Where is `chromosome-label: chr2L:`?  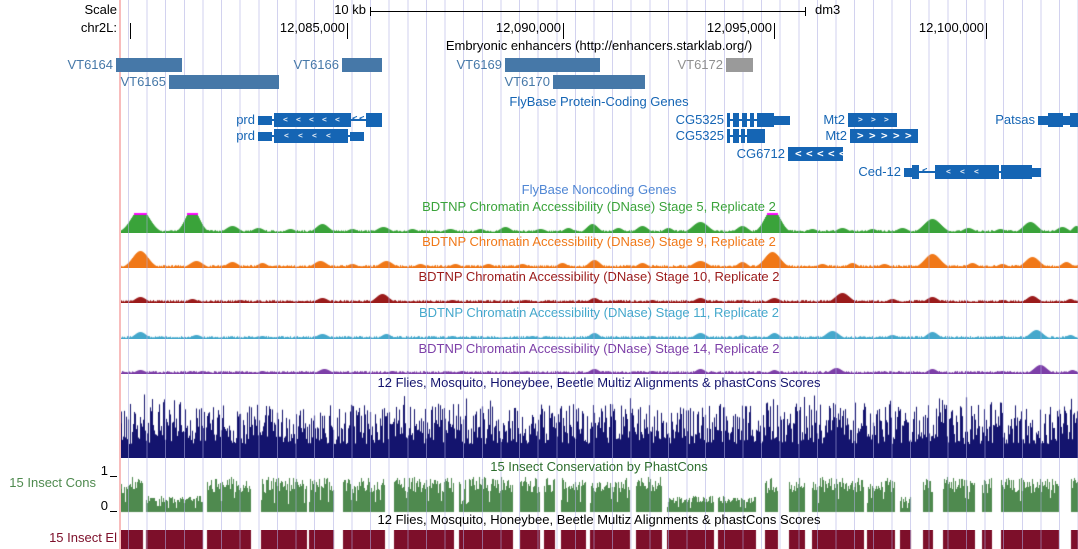 chromosome-label: chr2L: is located at coordinates (98, 27).